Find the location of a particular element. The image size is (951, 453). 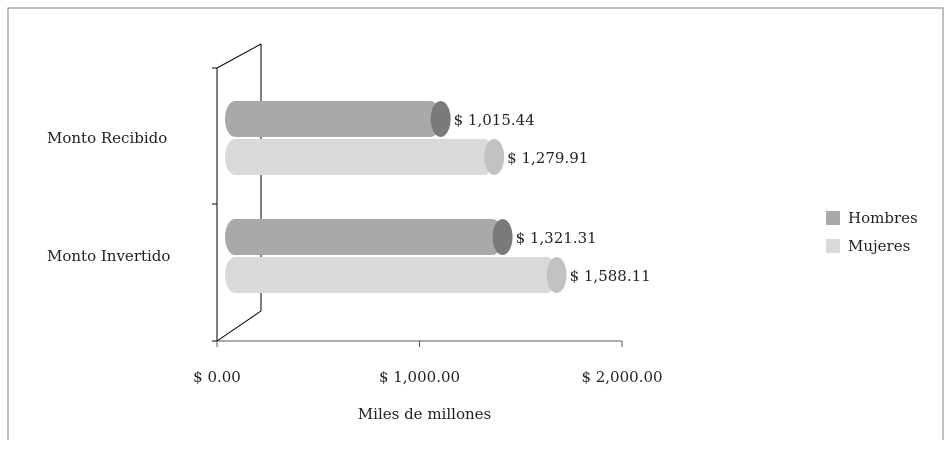

legend: Hombres Mujeres is located at coordinates (872, 232).